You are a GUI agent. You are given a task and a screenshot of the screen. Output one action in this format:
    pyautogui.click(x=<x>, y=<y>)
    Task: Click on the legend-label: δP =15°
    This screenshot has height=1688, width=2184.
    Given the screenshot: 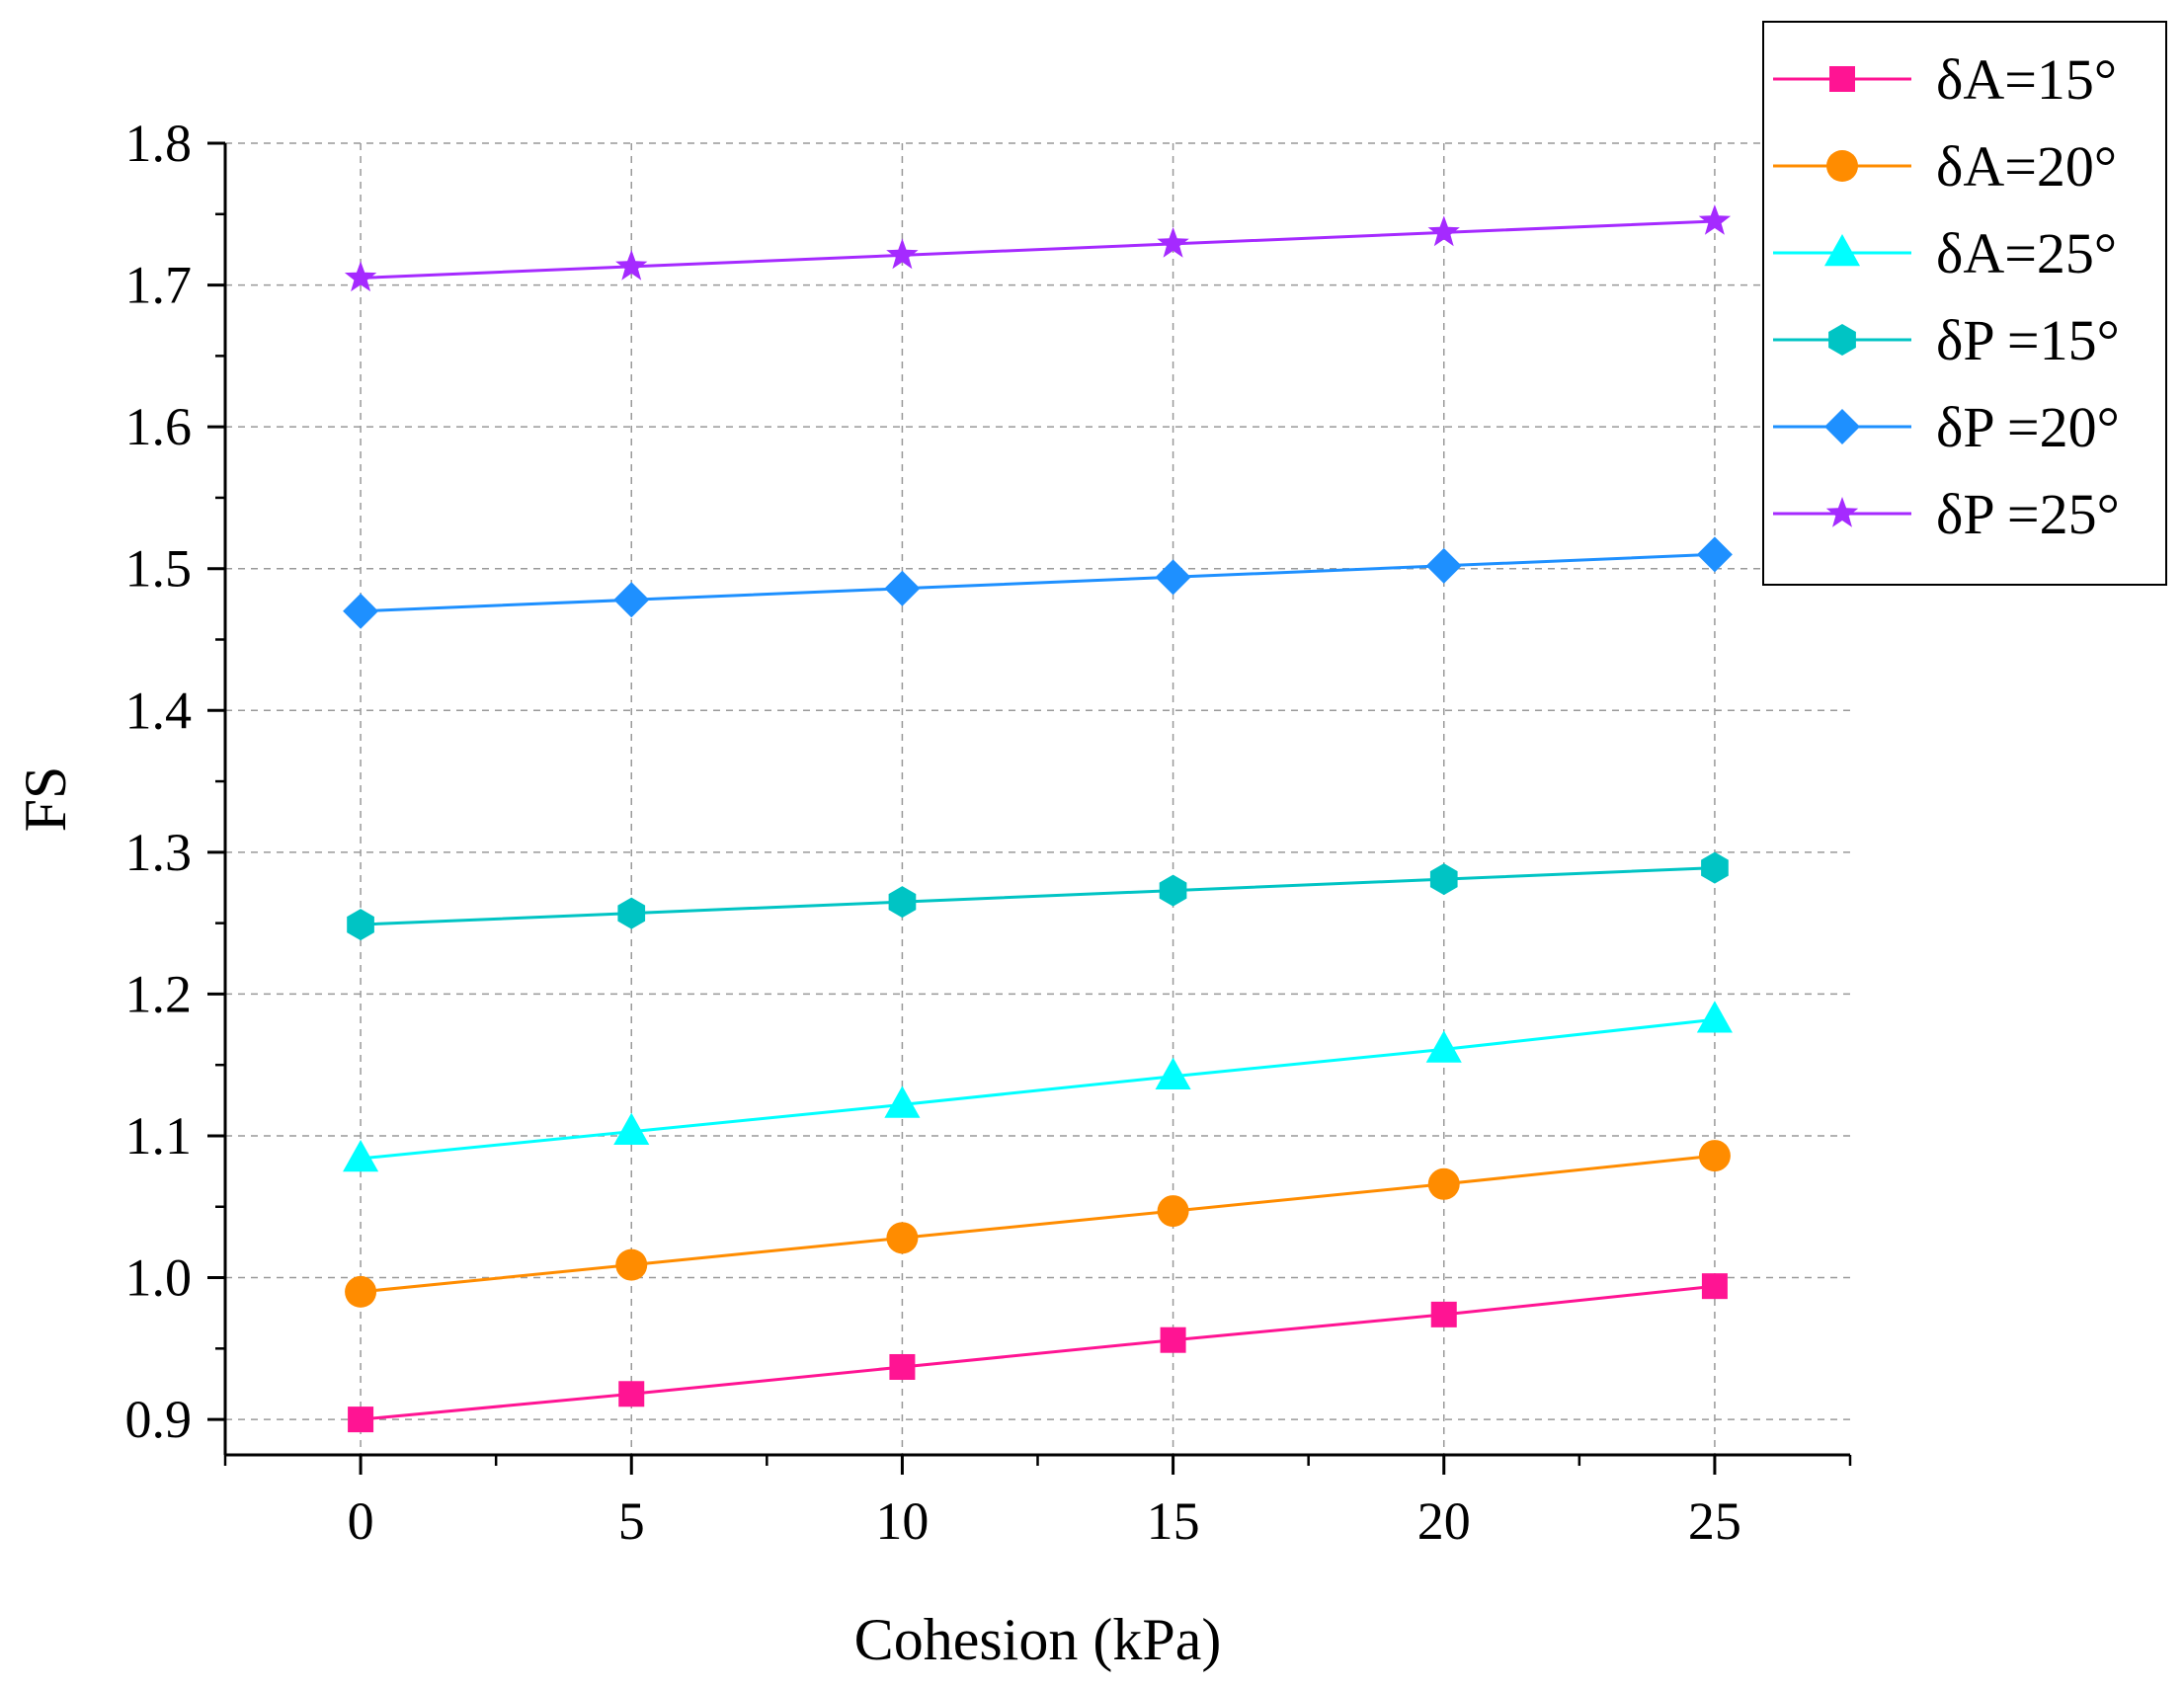 What is the action you would take?
    pyautogui.click(x=2028, y=340)
    